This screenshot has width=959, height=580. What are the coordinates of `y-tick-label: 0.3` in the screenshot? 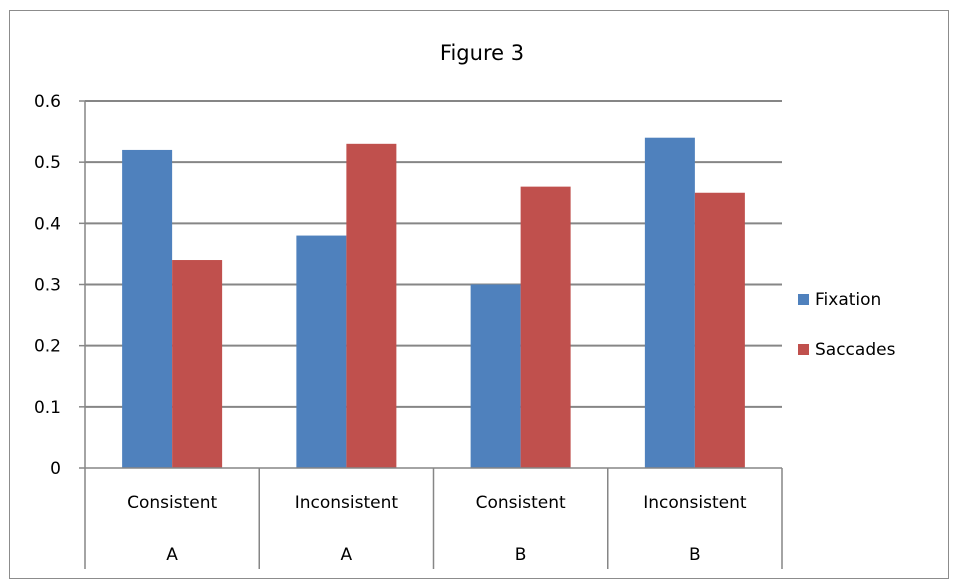 It's located at (47, 286).